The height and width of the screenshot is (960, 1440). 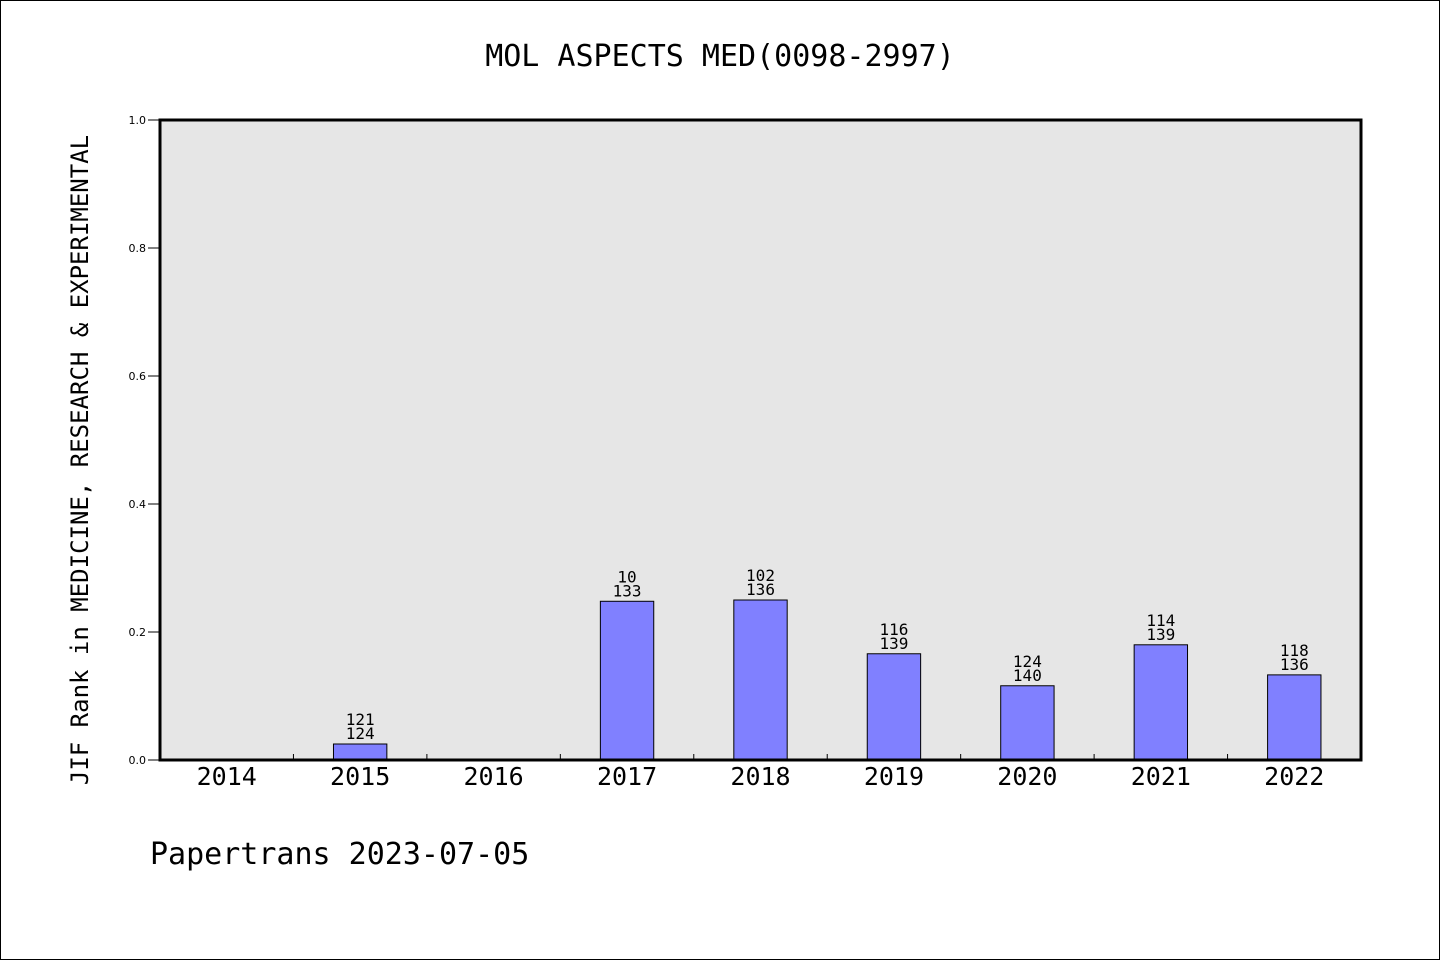 What do you see at coordinates (138, 376) in the screenshot?
I see `y-tick-label: 0.6` at bounding box center [138, 376].